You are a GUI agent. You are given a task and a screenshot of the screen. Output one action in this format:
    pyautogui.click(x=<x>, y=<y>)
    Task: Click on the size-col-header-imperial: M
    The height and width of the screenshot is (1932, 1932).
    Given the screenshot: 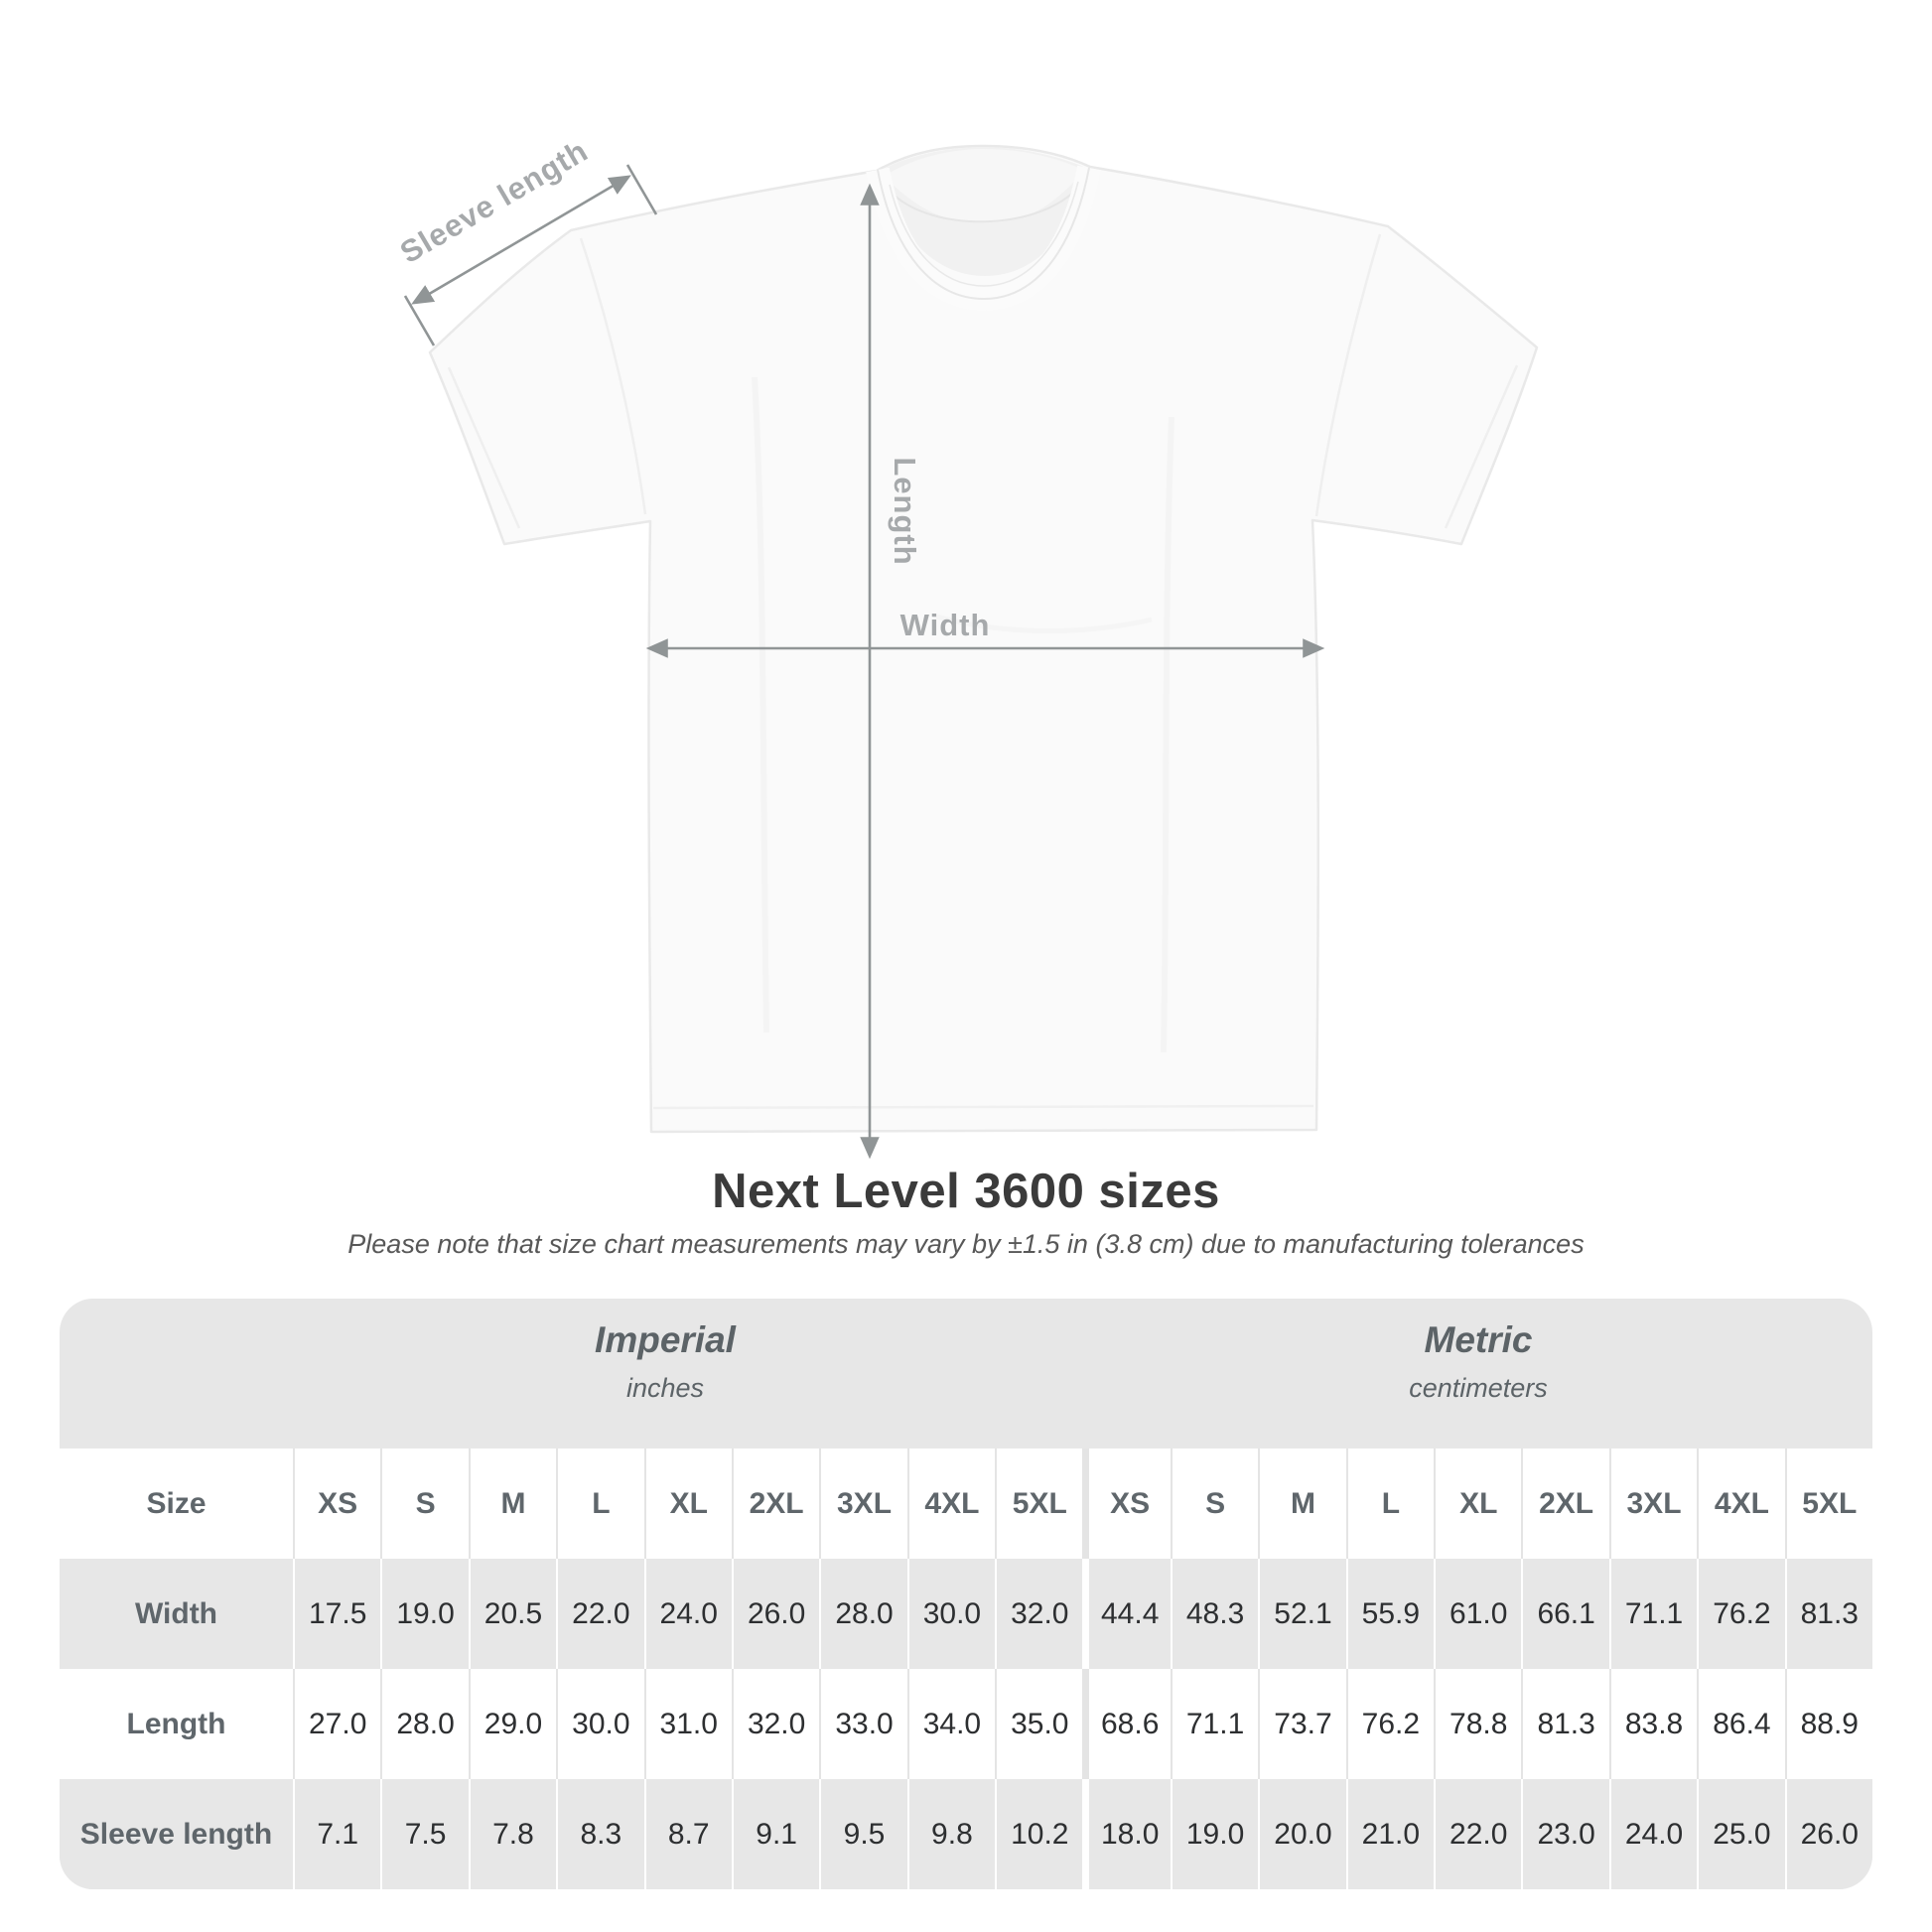 What is the action you would take?
    pyautogui.click(x=512, y=1504)
    